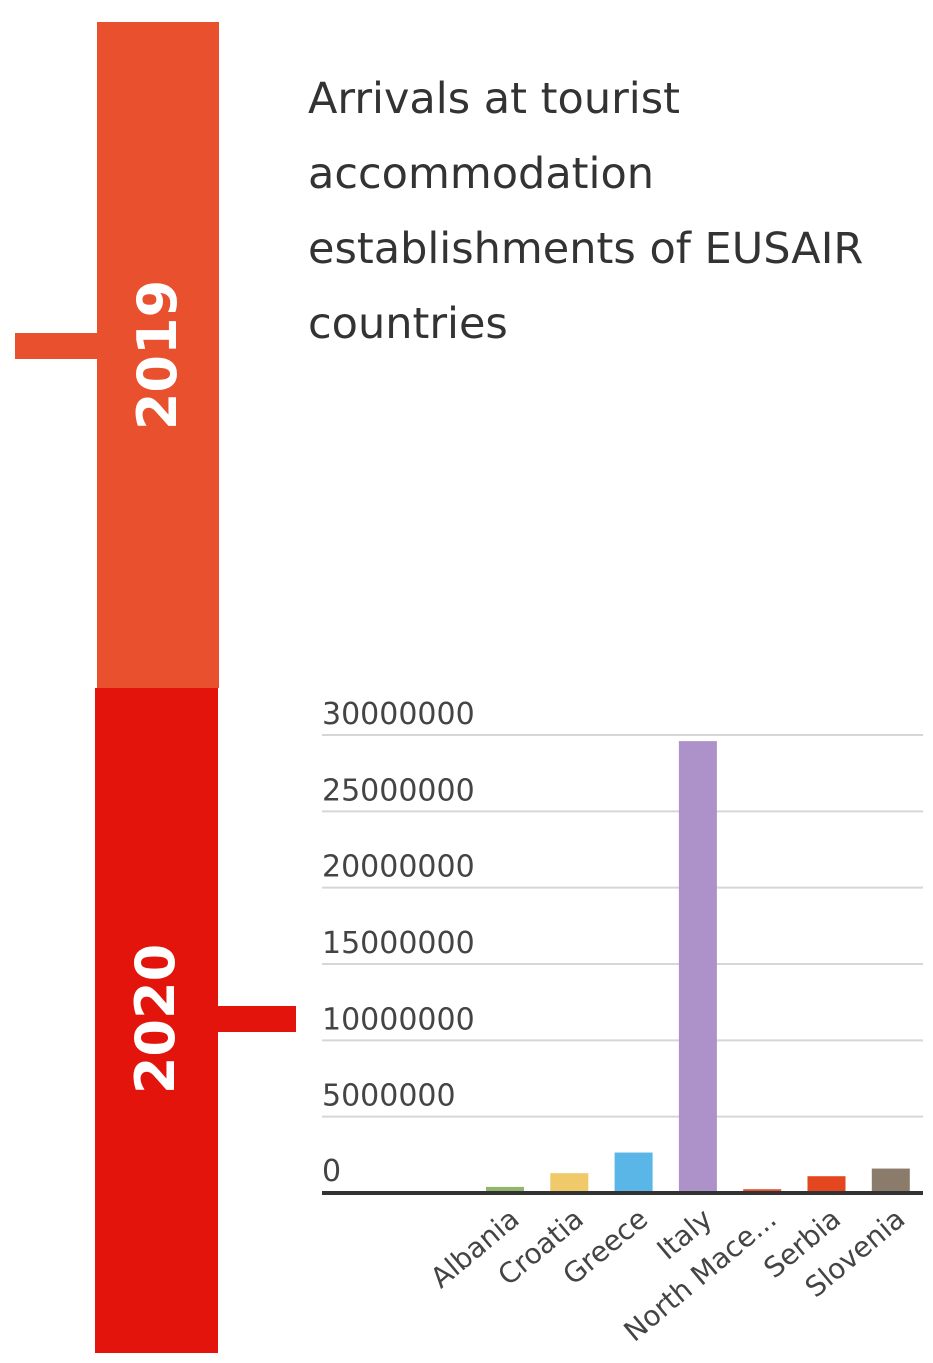 Image resolution: width=933 pixels, height=1363 pixels. I want to click on y-tick-label-3: 15000000, so click(398, 943).